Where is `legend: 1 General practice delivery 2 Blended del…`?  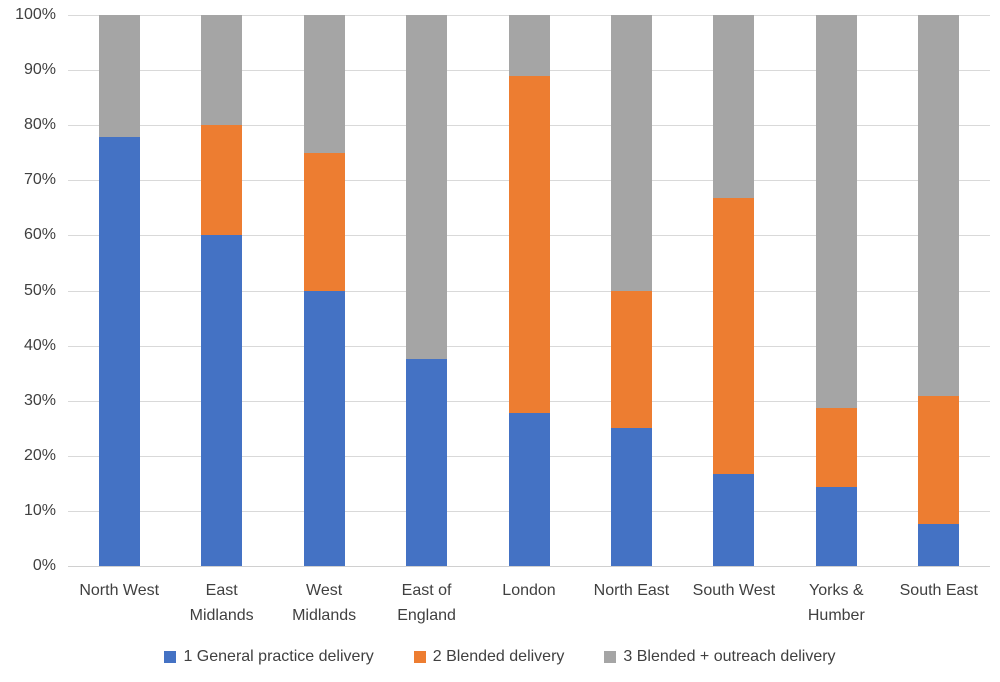
legend: 1 General practice delivery 2 Blended del… is located at coordinates (500, 657).